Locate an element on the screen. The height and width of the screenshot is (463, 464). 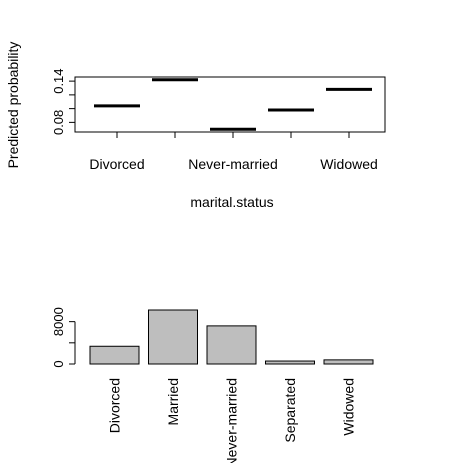
bar-category-label: Divorced is located at coordinates (115, 405).